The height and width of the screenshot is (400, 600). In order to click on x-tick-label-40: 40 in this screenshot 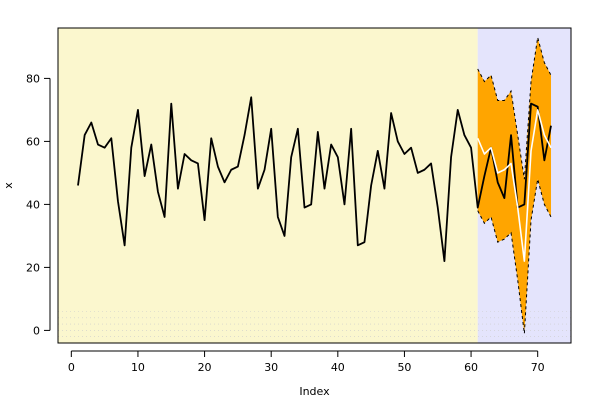, I will do `click(338, 367)`.